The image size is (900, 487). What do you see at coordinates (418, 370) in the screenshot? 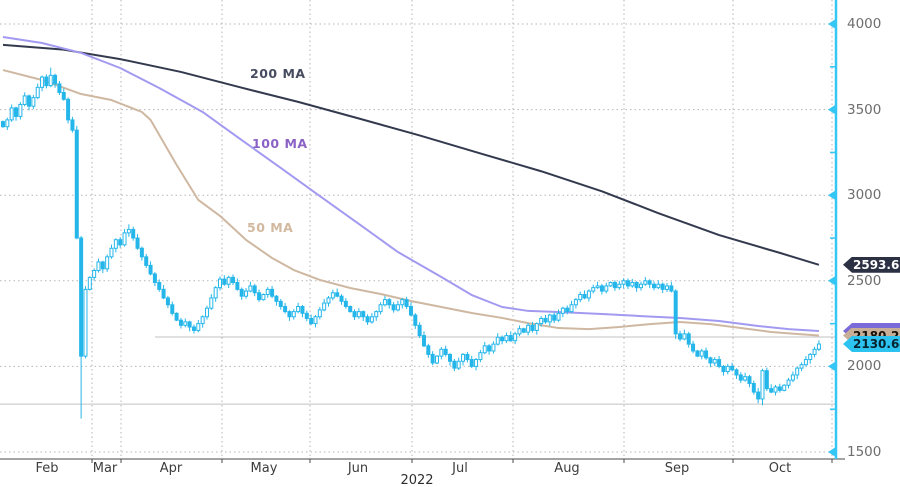
I see `level-lines` at bounding box center [418, 370].